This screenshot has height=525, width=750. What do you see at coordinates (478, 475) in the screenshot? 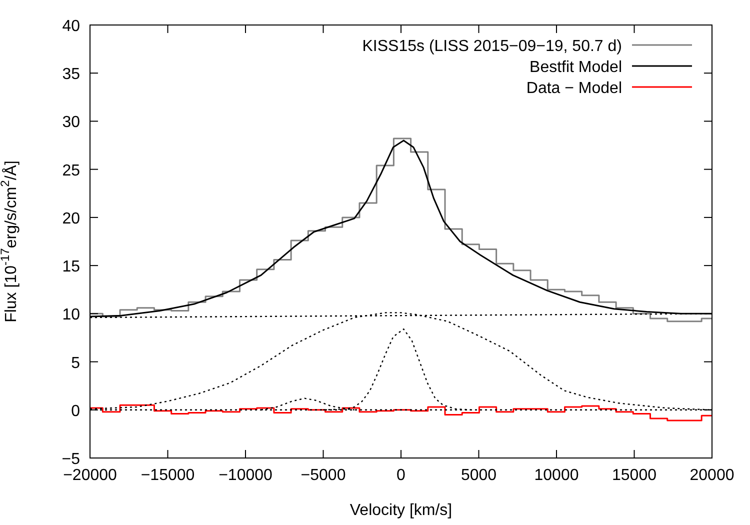
I see `x-tick-label: 5000` at bounding box center [478, 475].